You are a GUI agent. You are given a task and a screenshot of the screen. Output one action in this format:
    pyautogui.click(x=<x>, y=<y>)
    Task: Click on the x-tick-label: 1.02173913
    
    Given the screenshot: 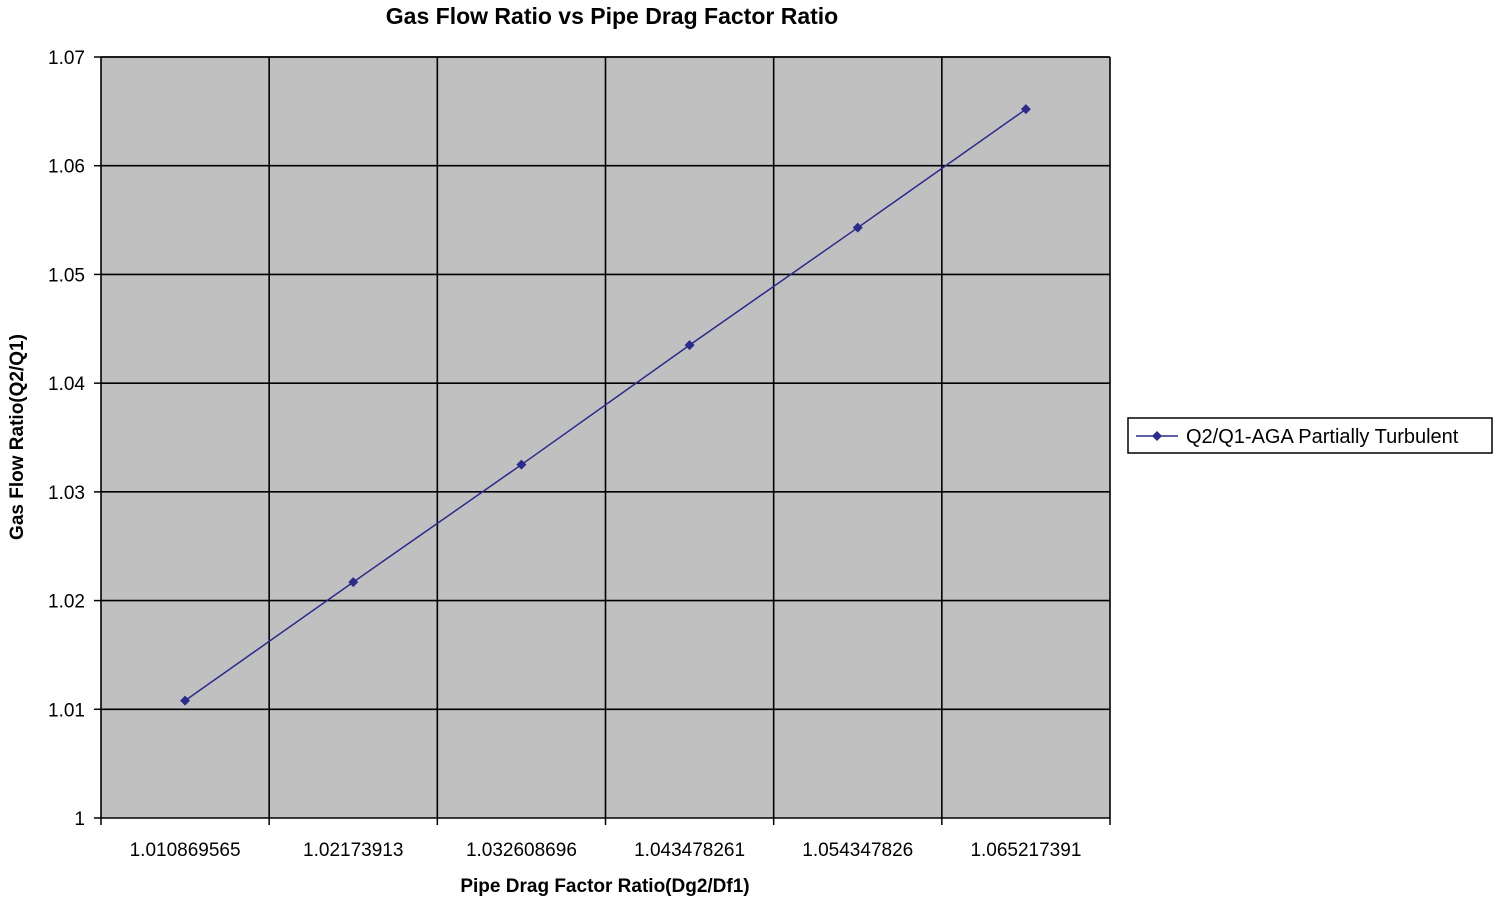 What is the action you would take?
    pyautogui.click(x=353, y=850)
    